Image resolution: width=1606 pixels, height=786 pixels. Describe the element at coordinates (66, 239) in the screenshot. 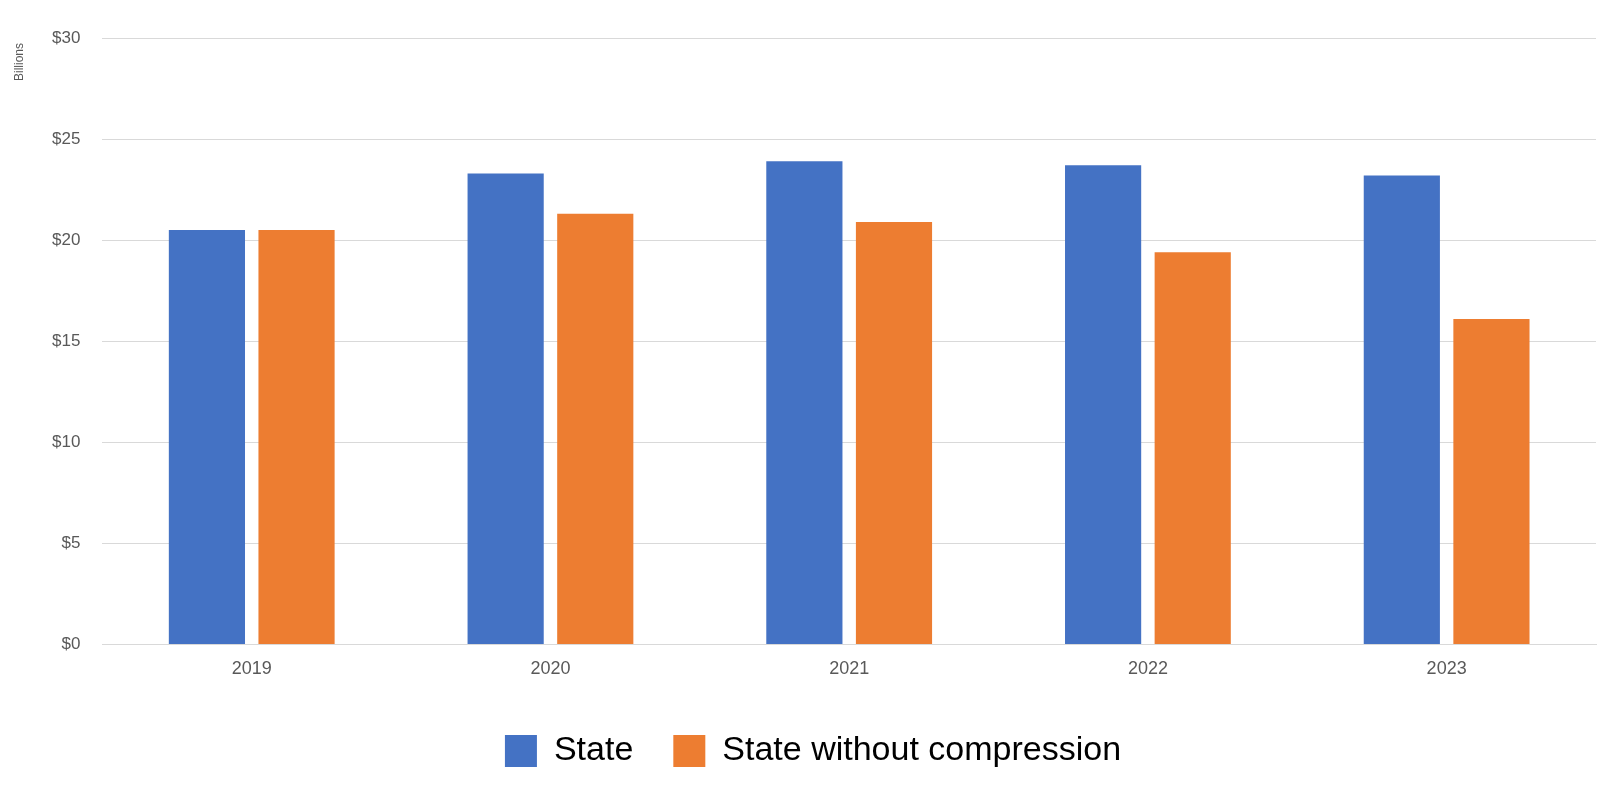

I see `y-tick-label: $20` at that location.